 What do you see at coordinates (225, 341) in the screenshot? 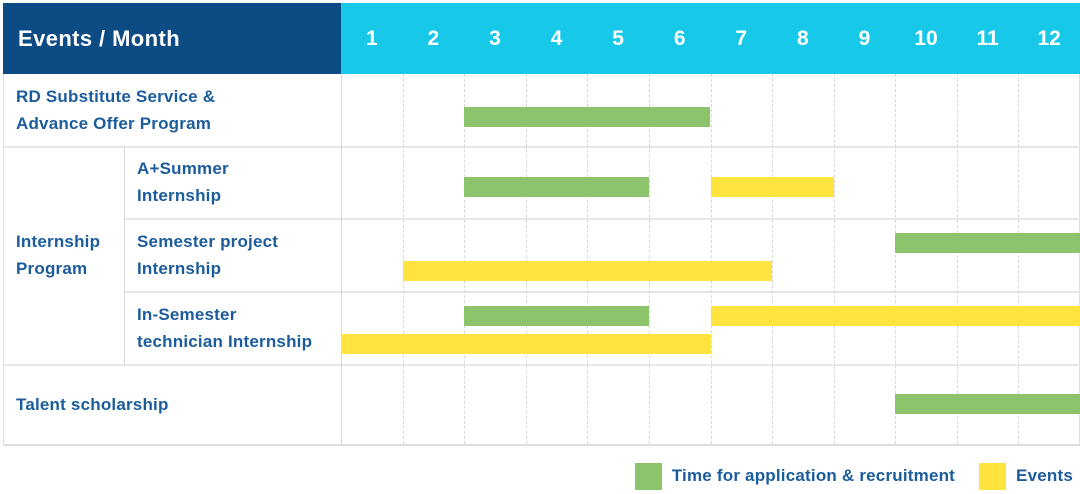
I see `row-label-line: technician Internship` at bounding box center [225, 341].